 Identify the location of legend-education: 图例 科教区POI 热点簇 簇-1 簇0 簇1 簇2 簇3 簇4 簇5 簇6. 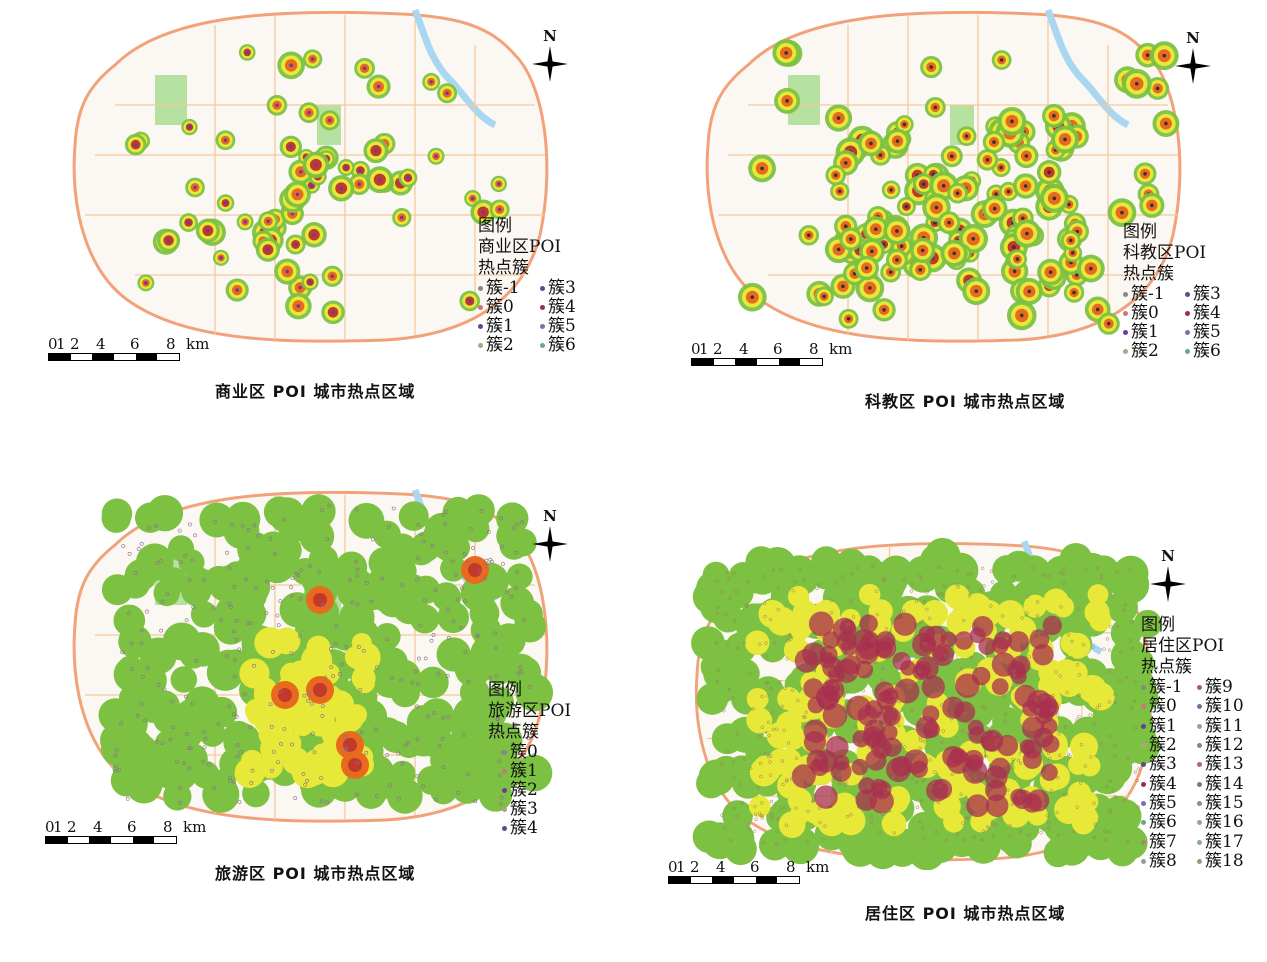
(1185, 291).